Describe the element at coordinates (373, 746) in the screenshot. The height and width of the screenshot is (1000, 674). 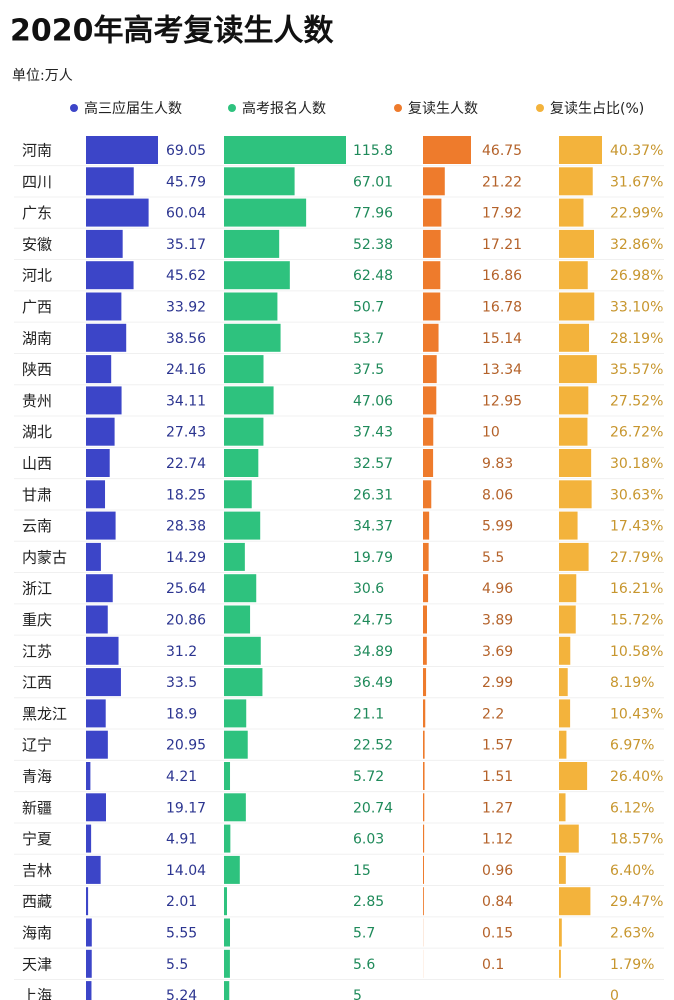
I see `value-label: 22.52` at that location.